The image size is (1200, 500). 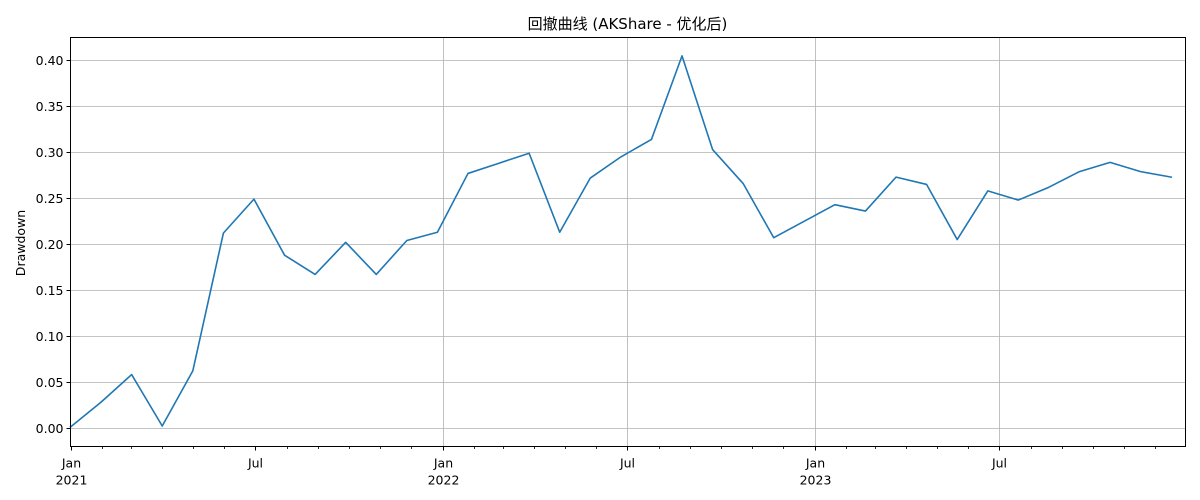 What do you see at coordinates (628, 24) in the screenshot?
I see `chart-title: 回撤曲线 (AKShare - 优化后)` at bounding box center [628, 24].